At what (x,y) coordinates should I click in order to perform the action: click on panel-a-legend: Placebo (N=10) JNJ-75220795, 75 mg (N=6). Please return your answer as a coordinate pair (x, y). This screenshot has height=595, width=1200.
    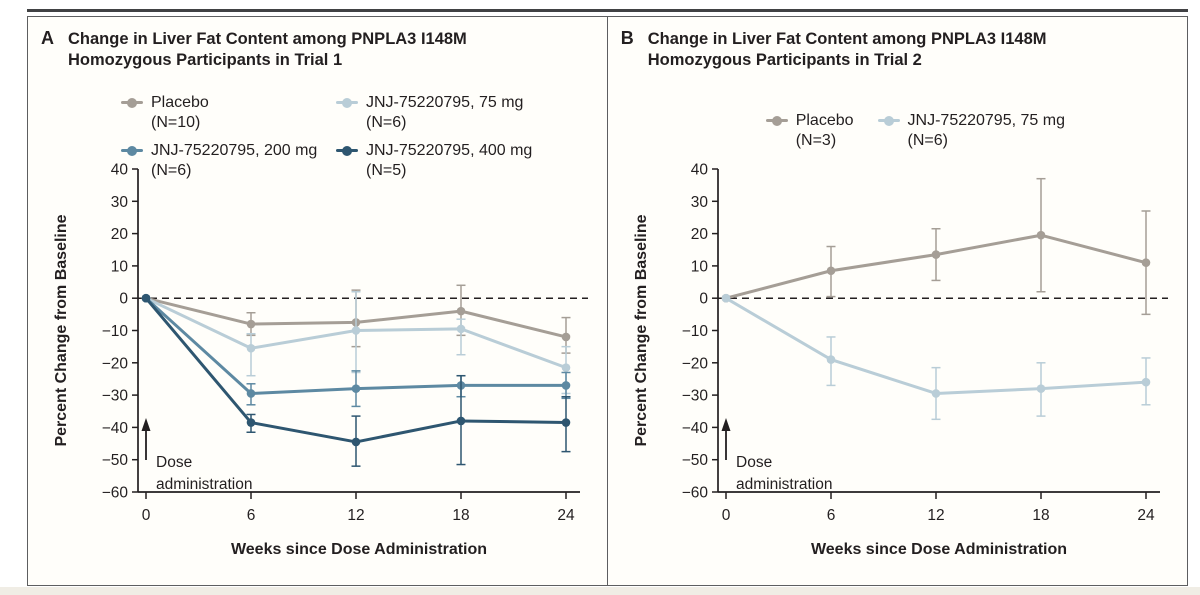
    Looking at the image, I should click on (326, 137).